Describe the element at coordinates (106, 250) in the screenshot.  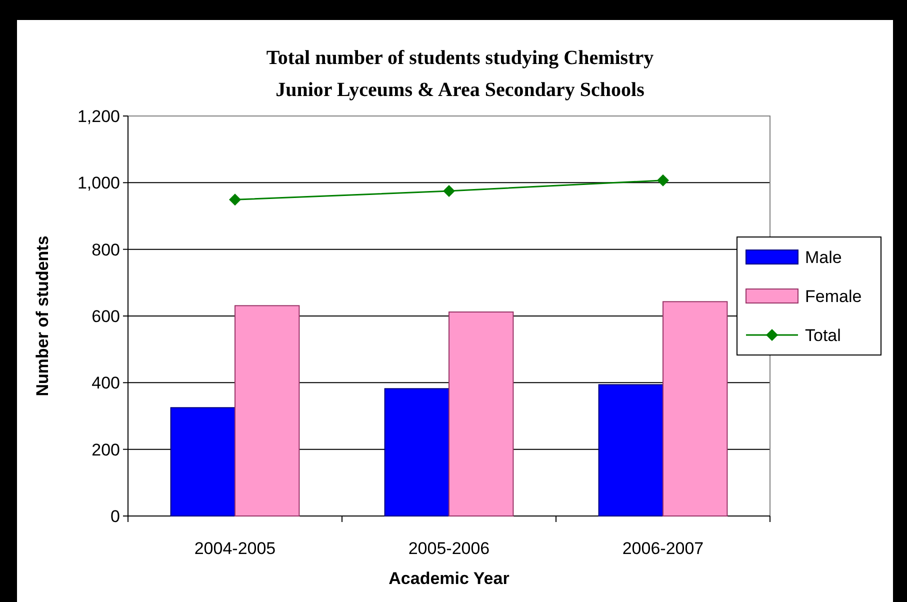
I see `y-tick-label: 800` at that location.